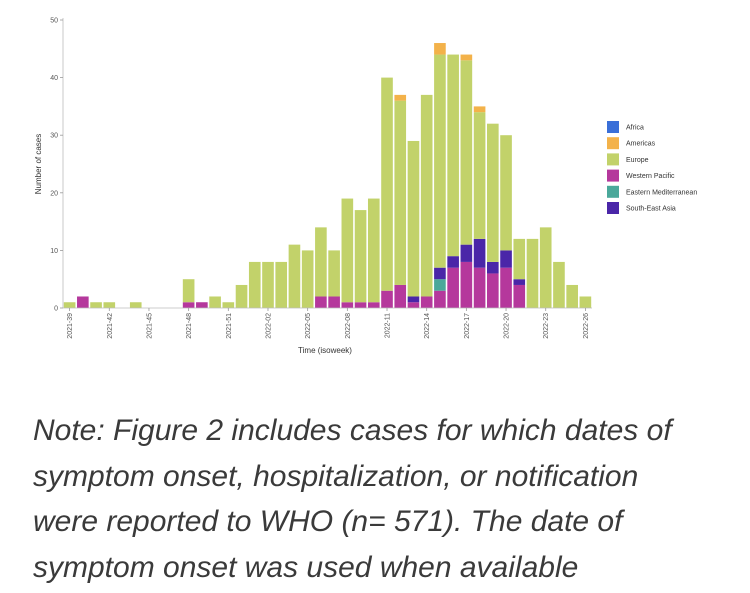 This screenshot has width=750, height=593. What do you see at coordinates (229, 326) in the screenshot?
I see `x-tick-label-2021-51: 2021-51` at bounding box center [229, 326].